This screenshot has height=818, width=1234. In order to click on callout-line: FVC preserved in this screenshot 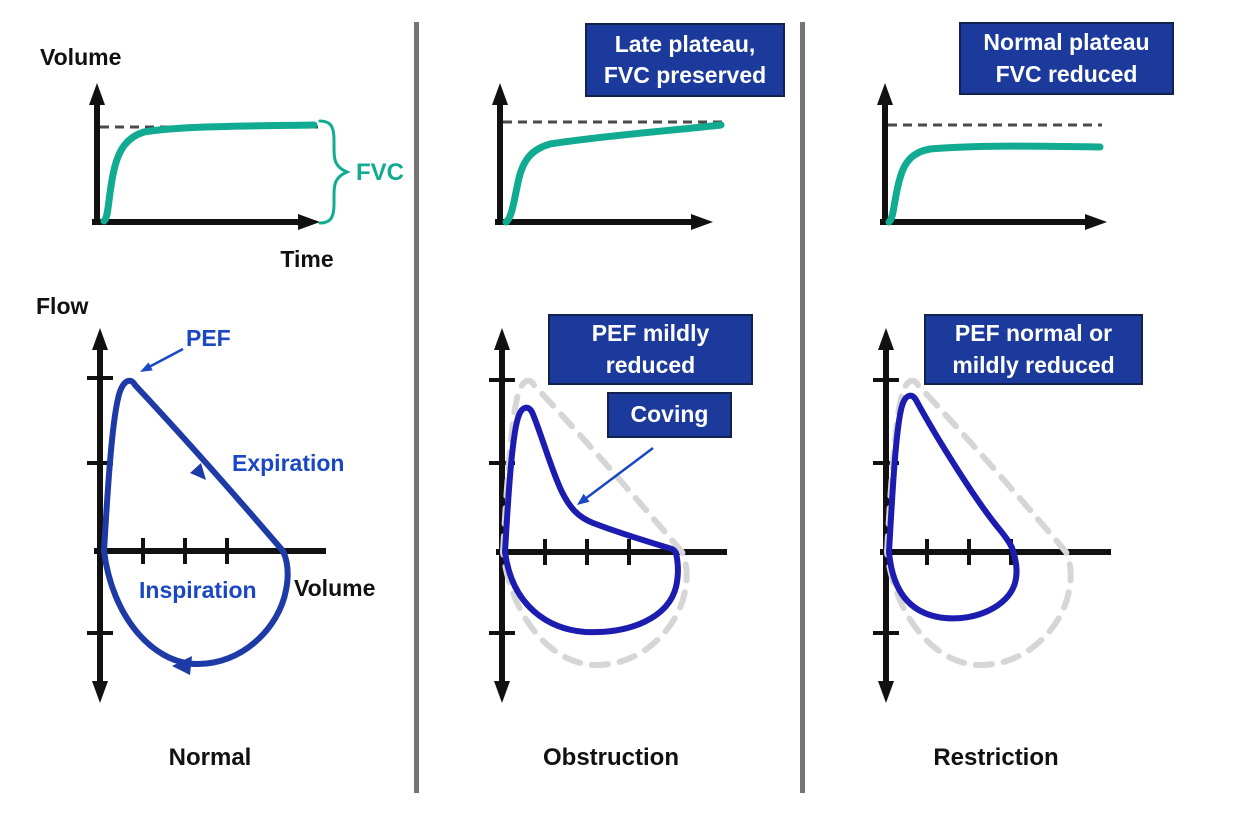, I will do `click(685, 75)`.